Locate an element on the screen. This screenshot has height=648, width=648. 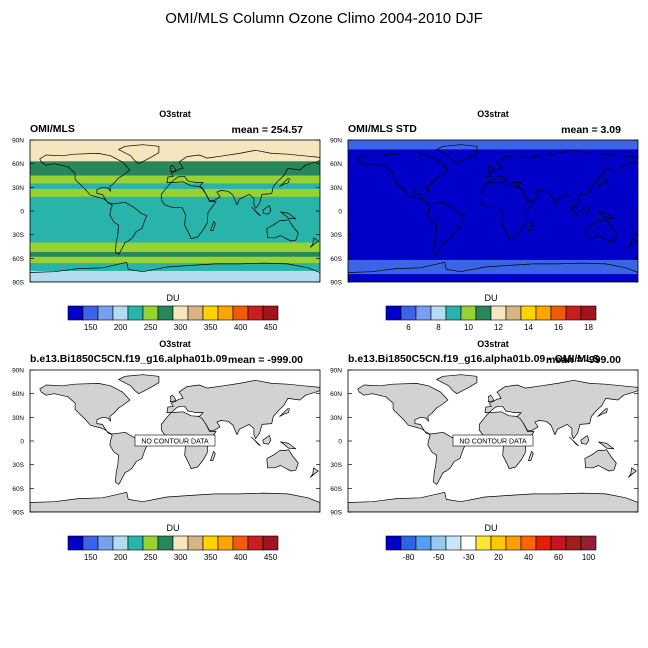
right-title: mean = 254.57 is located at coordinates (267, 130).